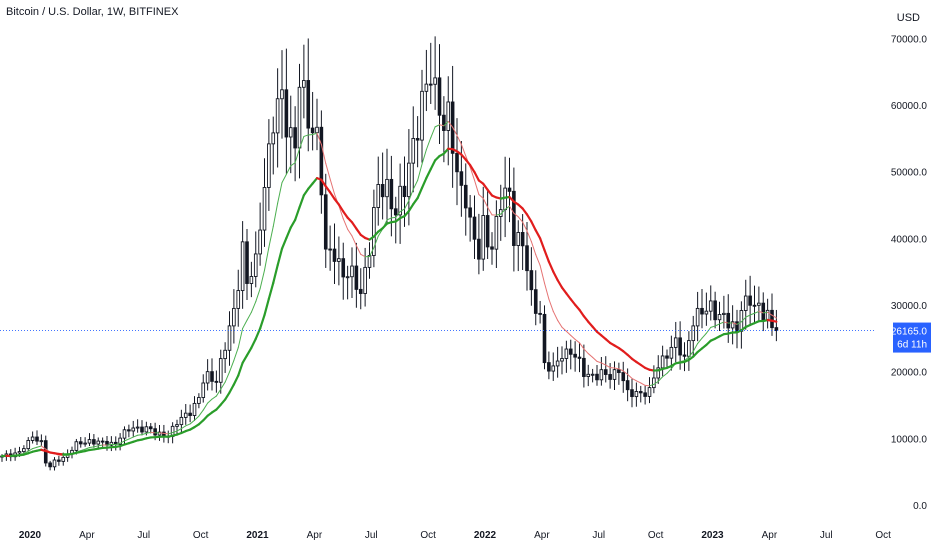 The height and width of the screenshot is (550, 932). I want to click on symbol-legend: Bitcoin / U.S. Dollar, 1W, BITFINEX, so click(92, 12).